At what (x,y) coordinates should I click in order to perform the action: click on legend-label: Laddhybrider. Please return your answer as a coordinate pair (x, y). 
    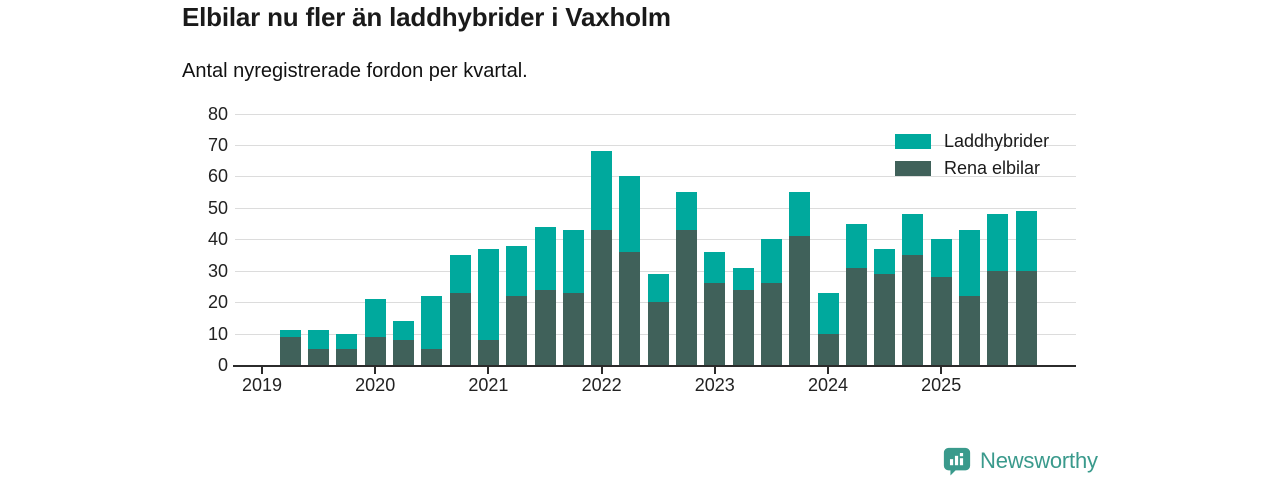
    Looking at the image, I should click on (997, 141).